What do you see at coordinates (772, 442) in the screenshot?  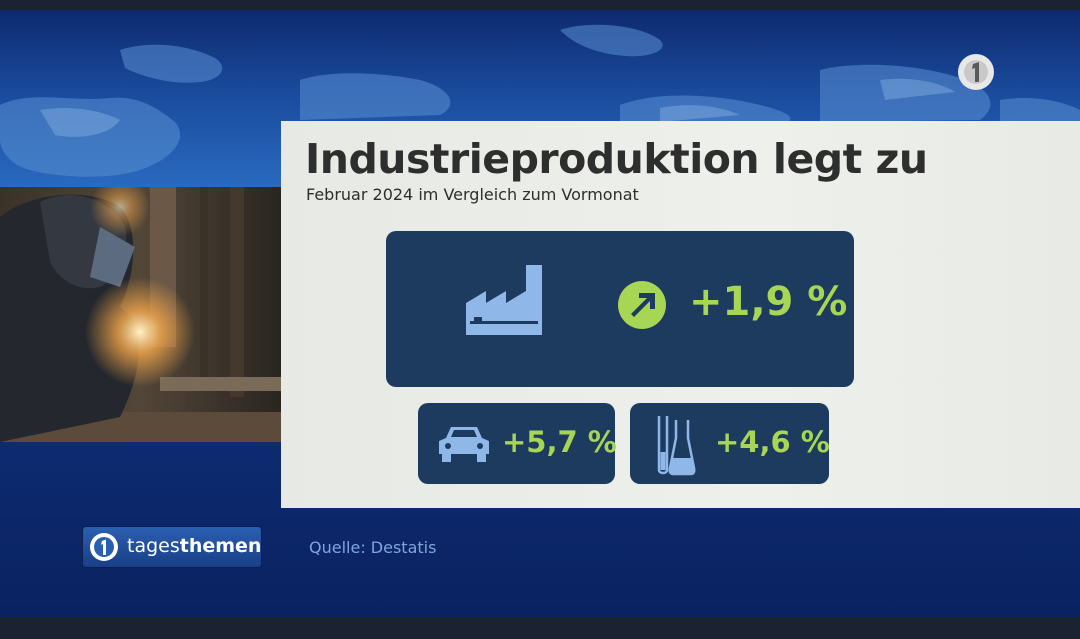 I see `chemicals-change-value: +4,6 %` at bounding box center [772, 442].